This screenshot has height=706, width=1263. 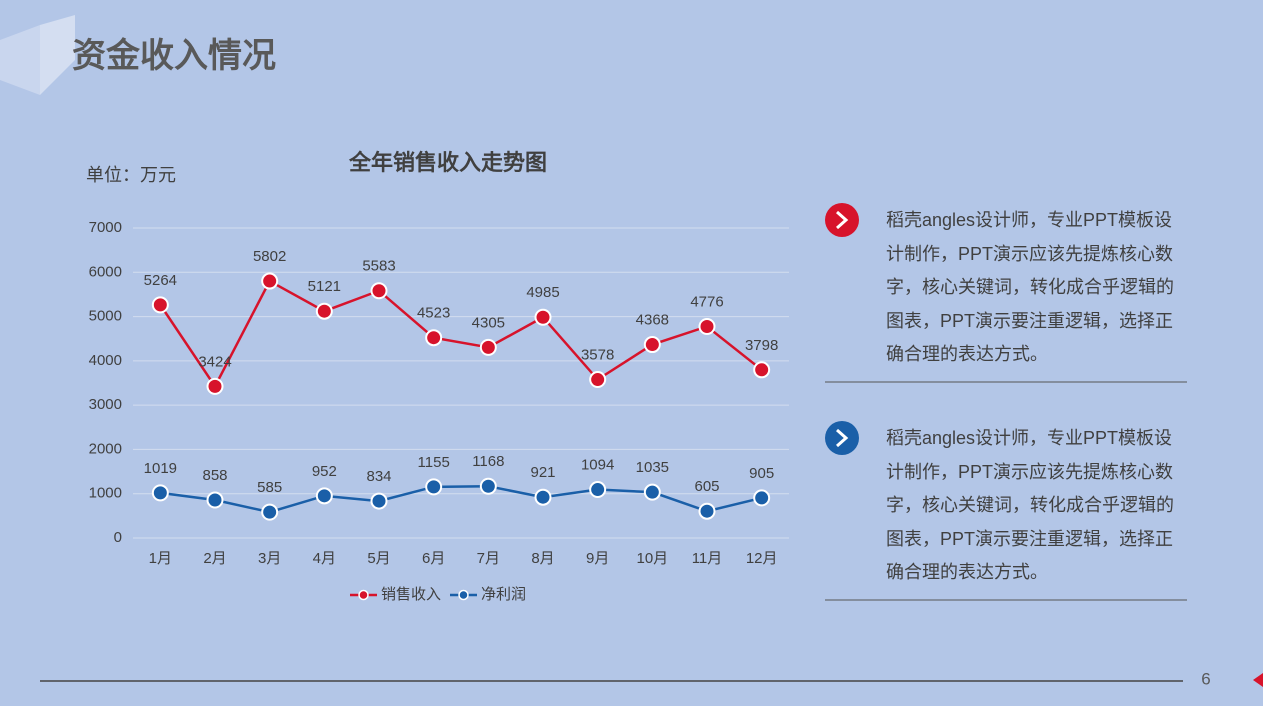 What do you see at coordinates (105, 271) in the screenshot?
I see `y-tick-label: 6000` at bounding box center [105, 271].